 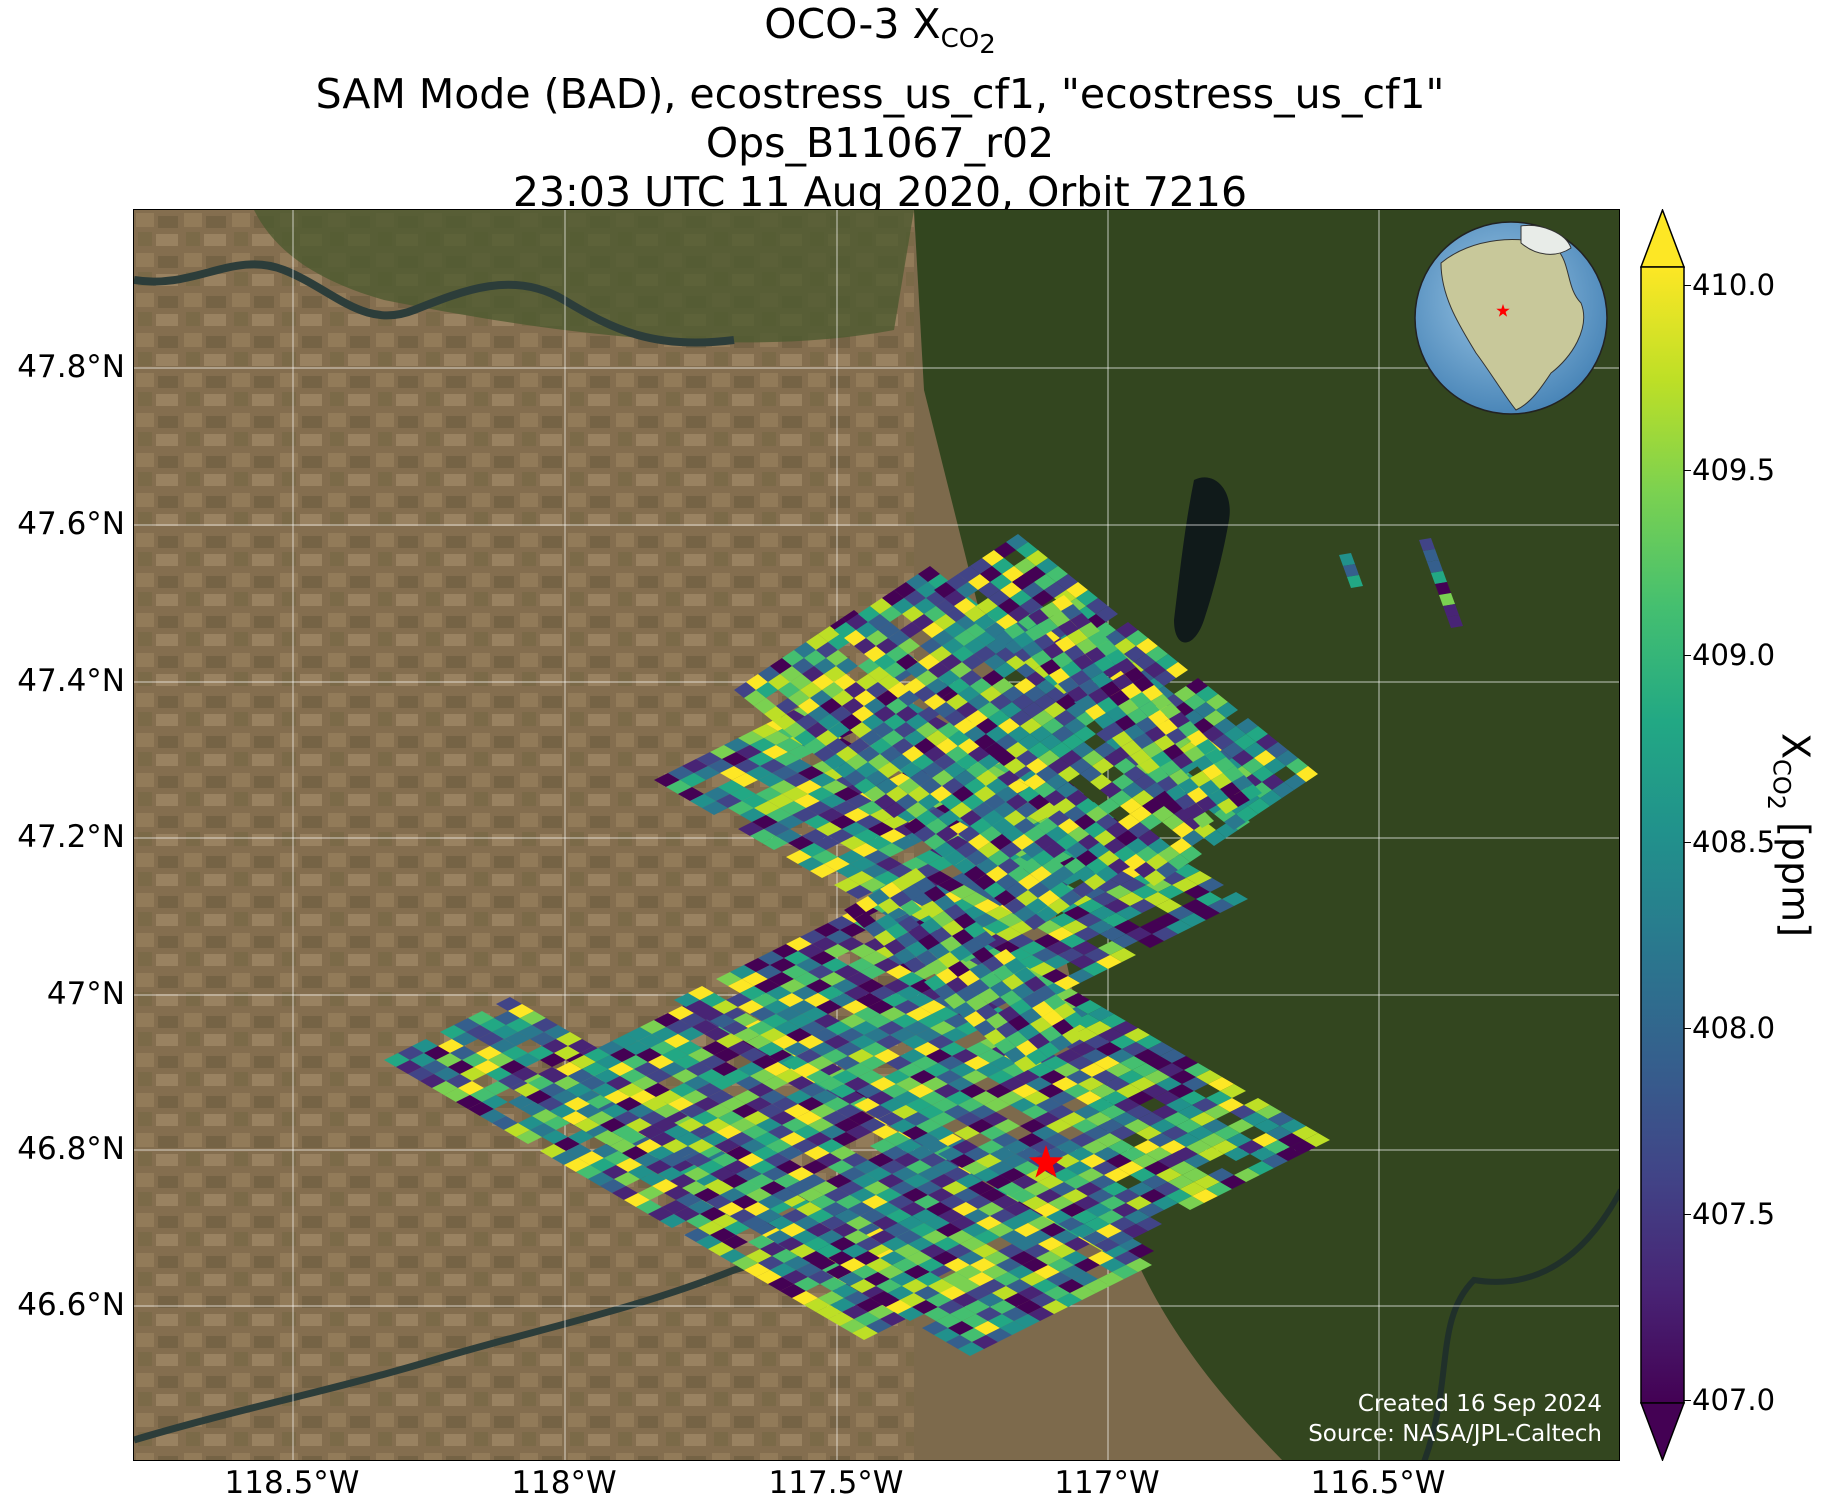 What do you see at coordinates (987, 45) in the screenshot?
I see `title-subscript-2: 2` at bounding box center [987, 45].